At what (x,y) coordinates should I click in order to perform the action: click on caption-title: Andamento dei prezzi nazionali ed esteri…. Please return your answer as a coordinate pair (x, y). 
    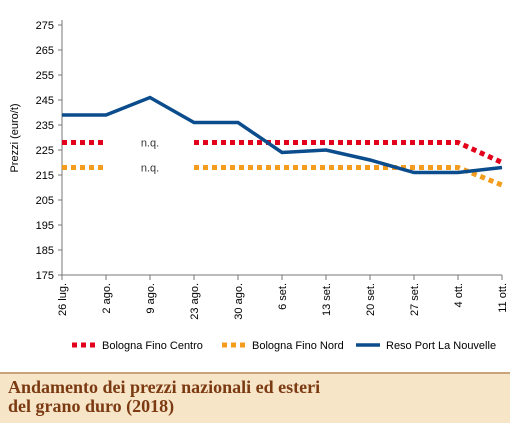
    Looking at the image, I should click on (164, 396).